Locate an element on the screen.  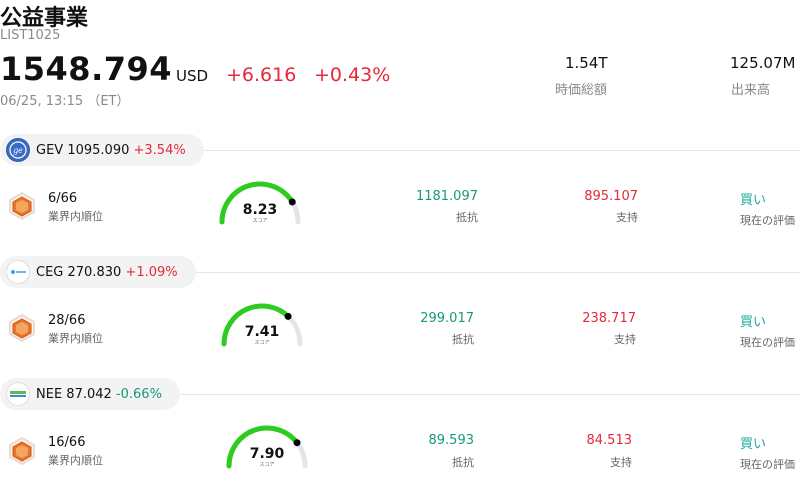
sector-code: LIST1025 is located at coordinates (30, 35).